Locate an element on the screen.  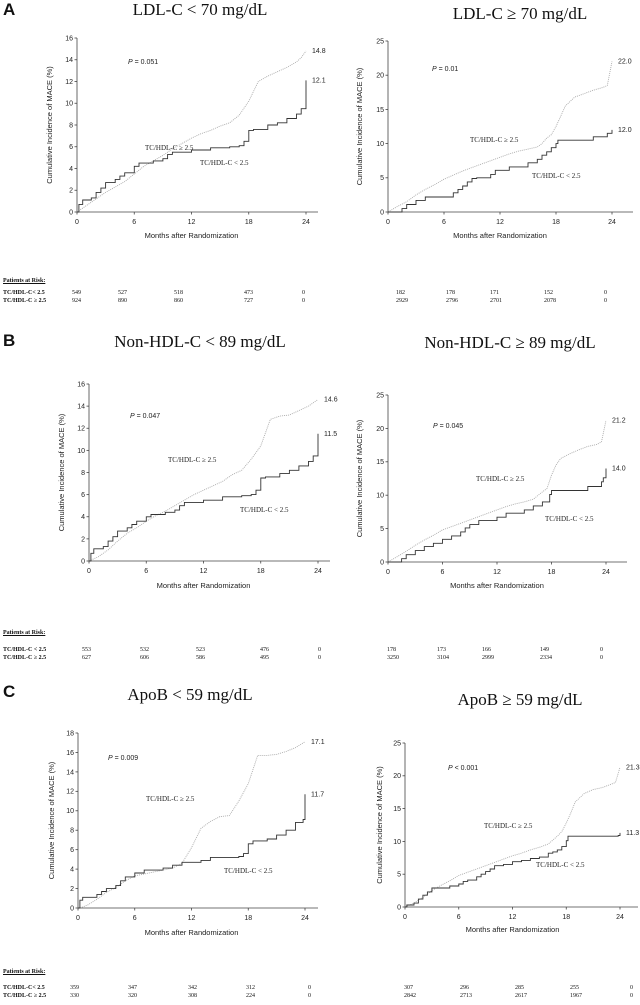
risk-value: 2999 is located at coordinates (488, 658).